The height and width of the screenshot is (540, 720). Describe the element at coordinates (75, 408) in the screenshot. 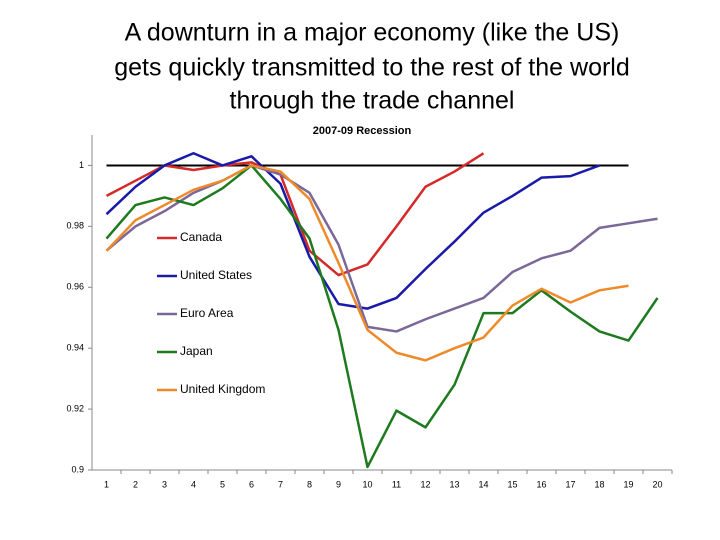

I see `y-tick-label: 0.92` at that location.